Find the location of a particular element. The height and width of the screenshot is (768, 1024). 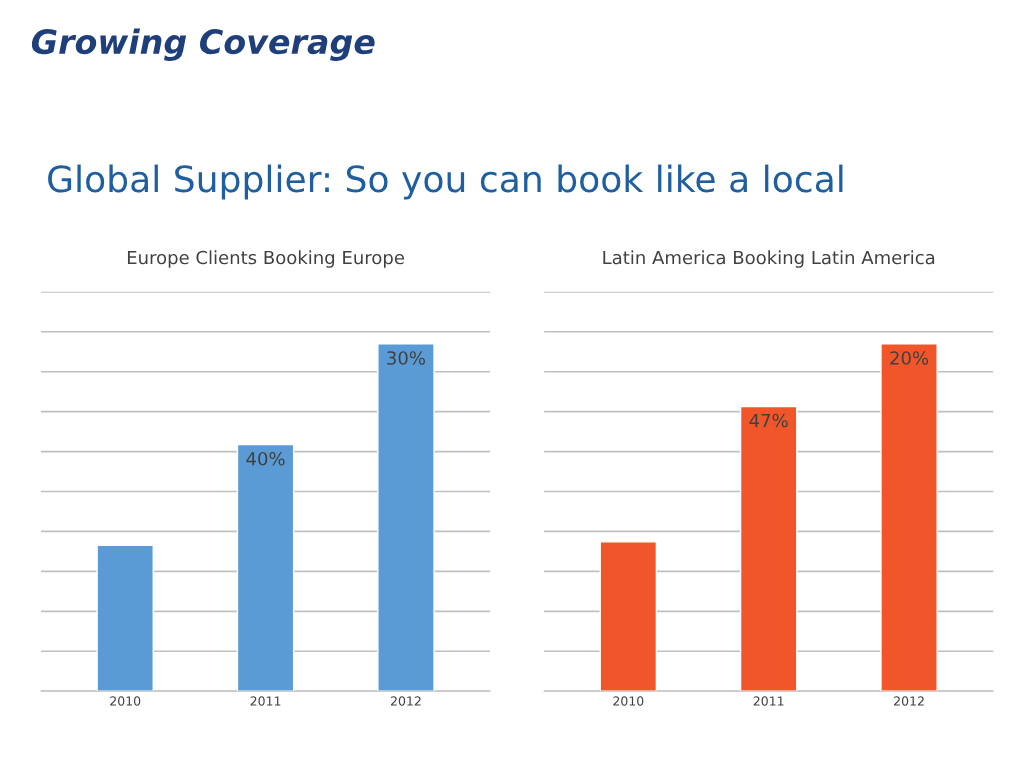

text: Global Supplier: So you can book like a local is located at coordinates (445, 182).